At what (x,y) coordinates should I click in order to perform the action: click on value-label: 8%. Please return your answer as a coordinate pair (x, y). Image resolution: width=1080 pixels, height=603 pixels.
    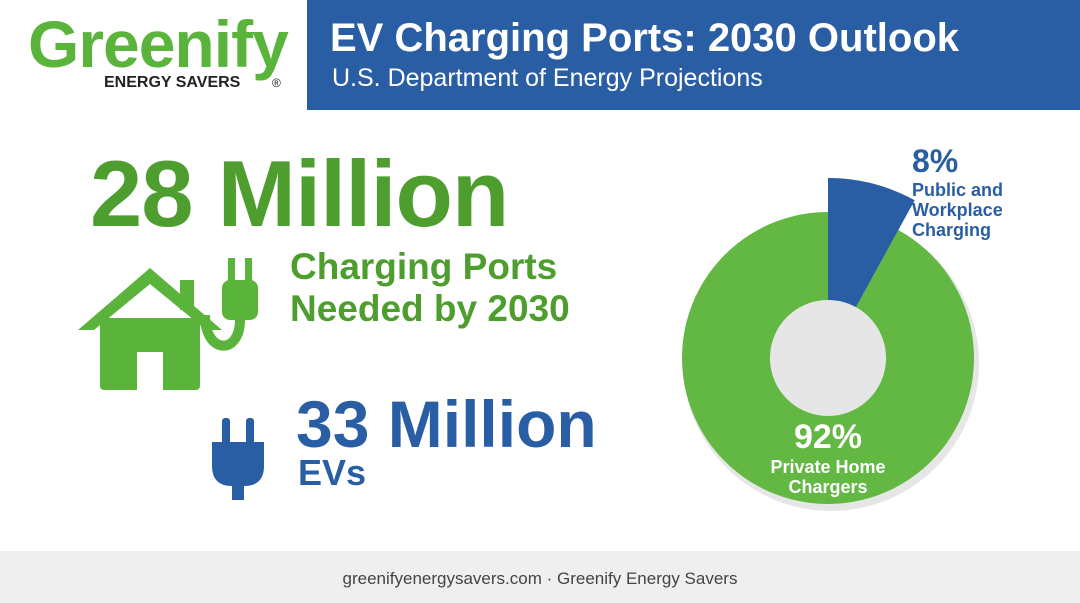
    Looking at the image, I should click on (935, 161).